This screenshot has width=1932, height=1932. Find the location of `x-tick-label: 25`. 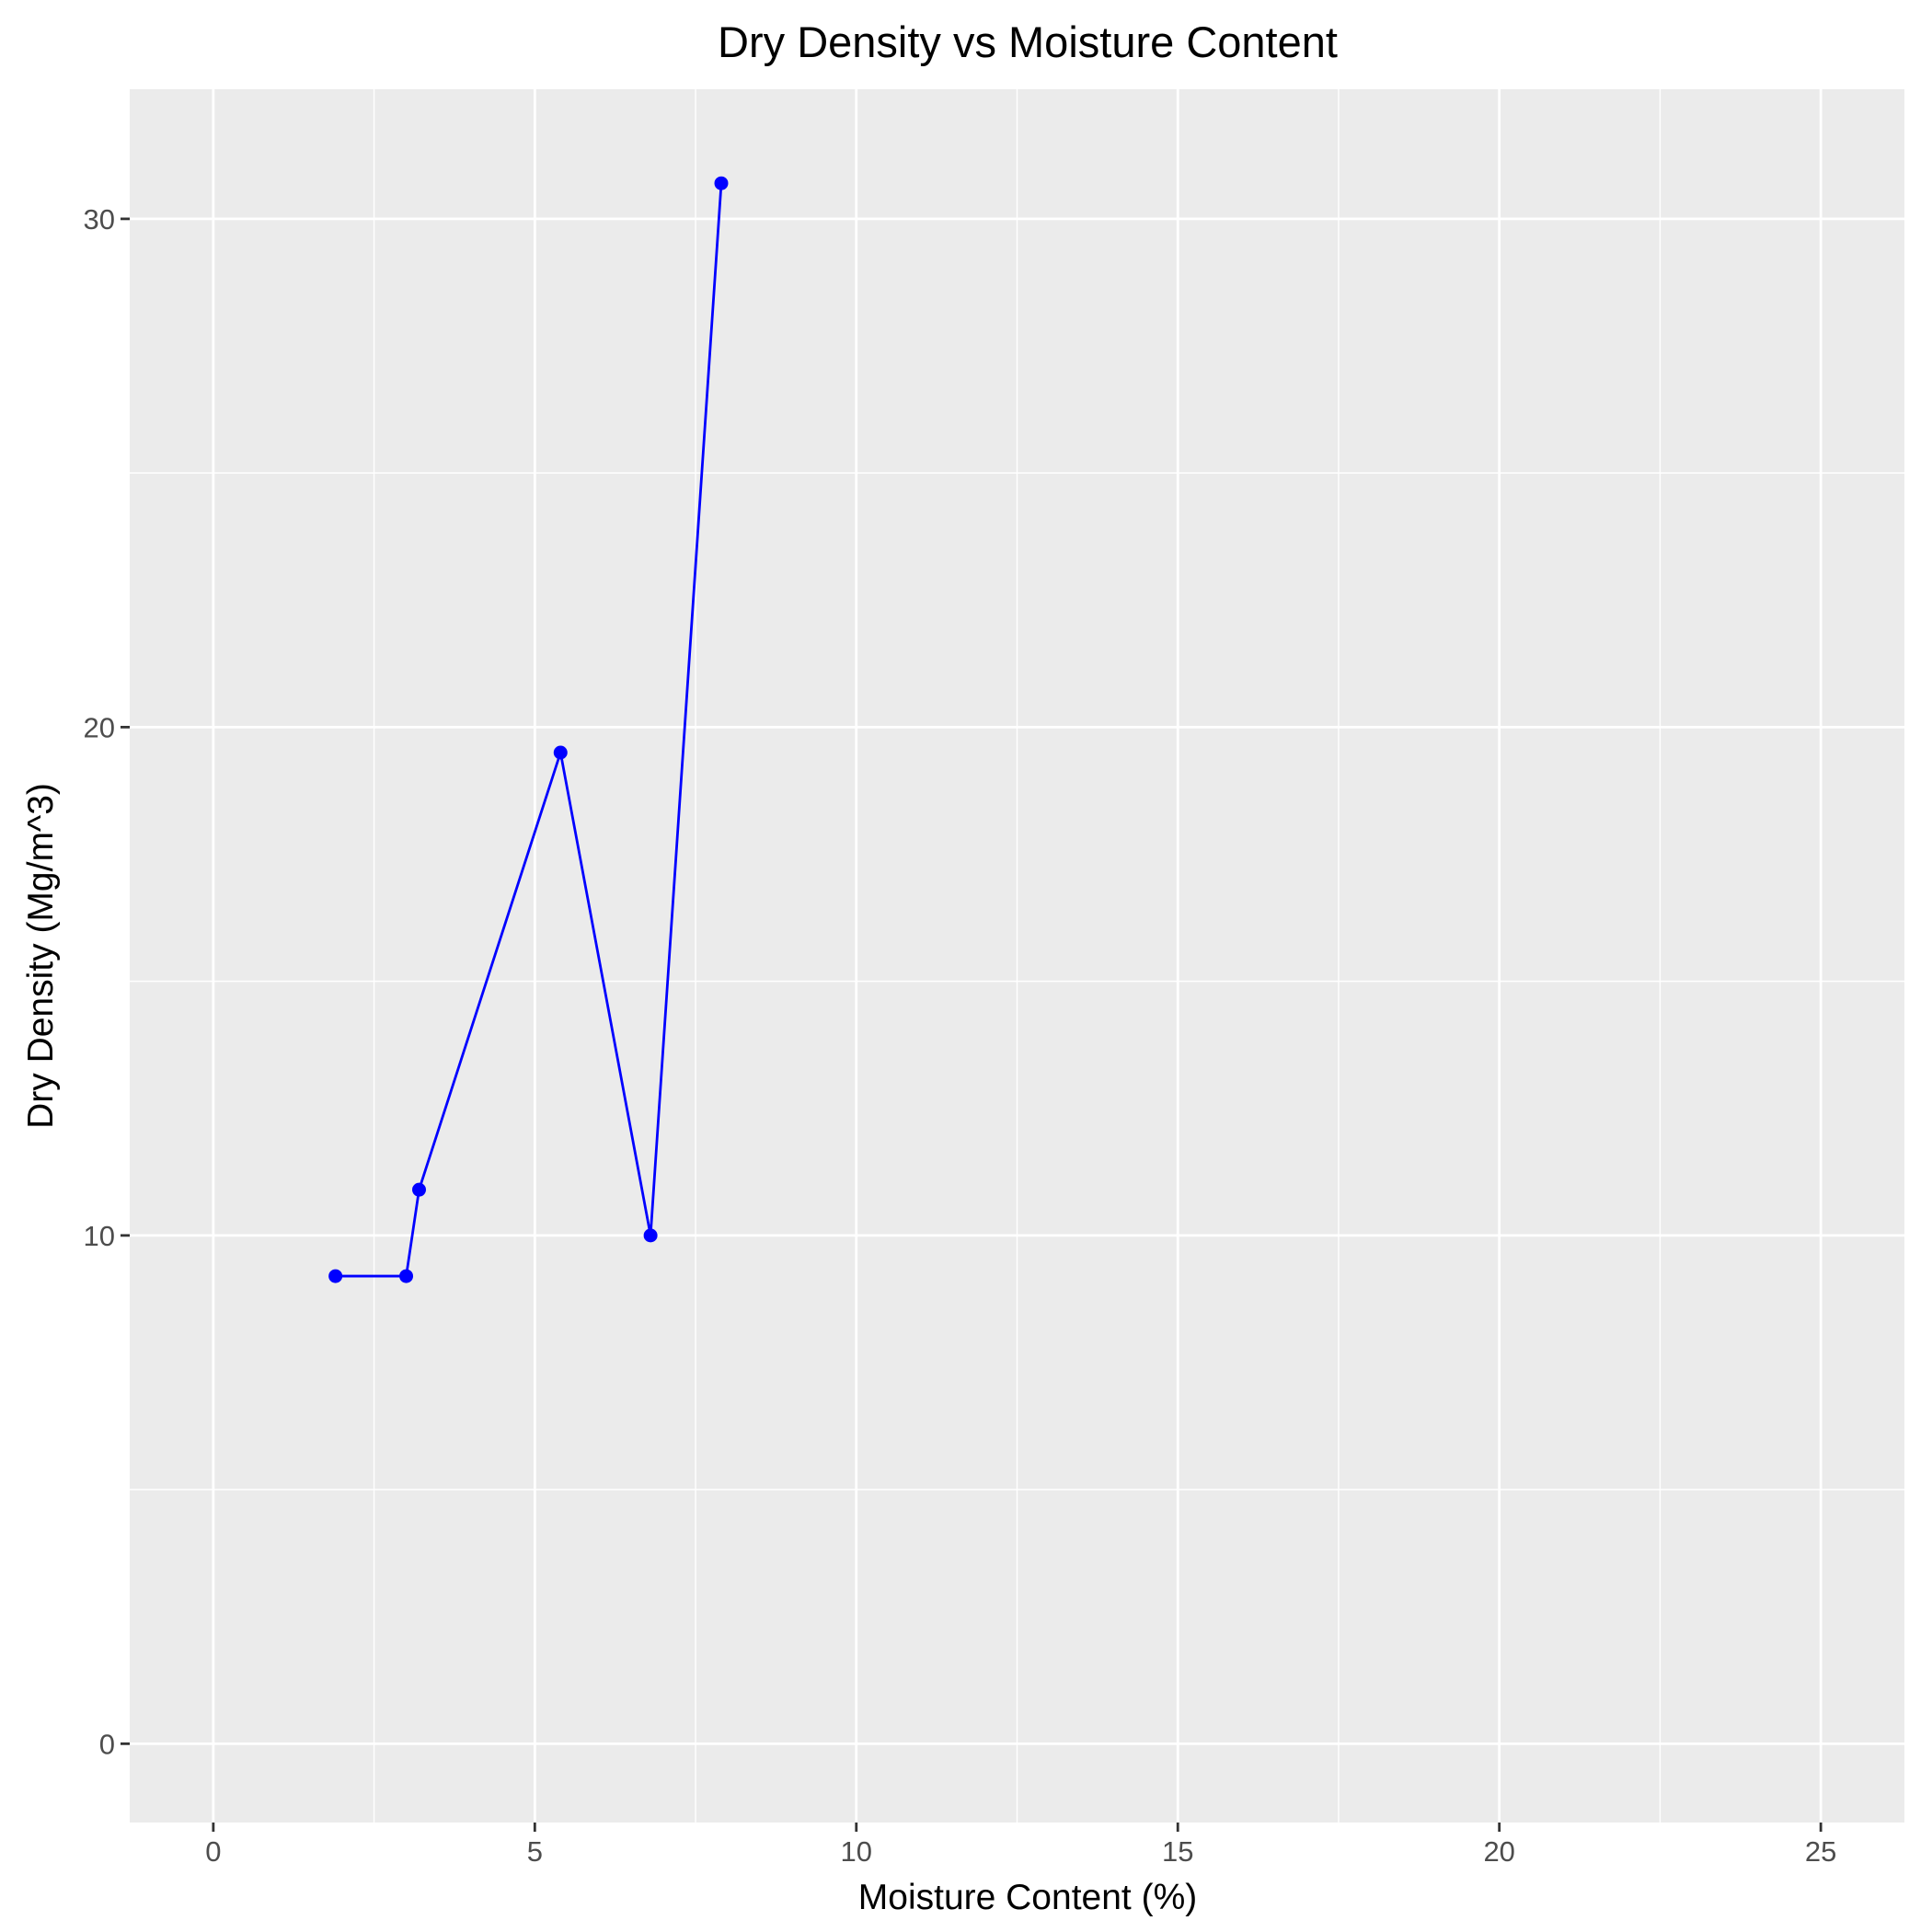

x-tick-label: 25 is located at coordinates (1820, 1851).